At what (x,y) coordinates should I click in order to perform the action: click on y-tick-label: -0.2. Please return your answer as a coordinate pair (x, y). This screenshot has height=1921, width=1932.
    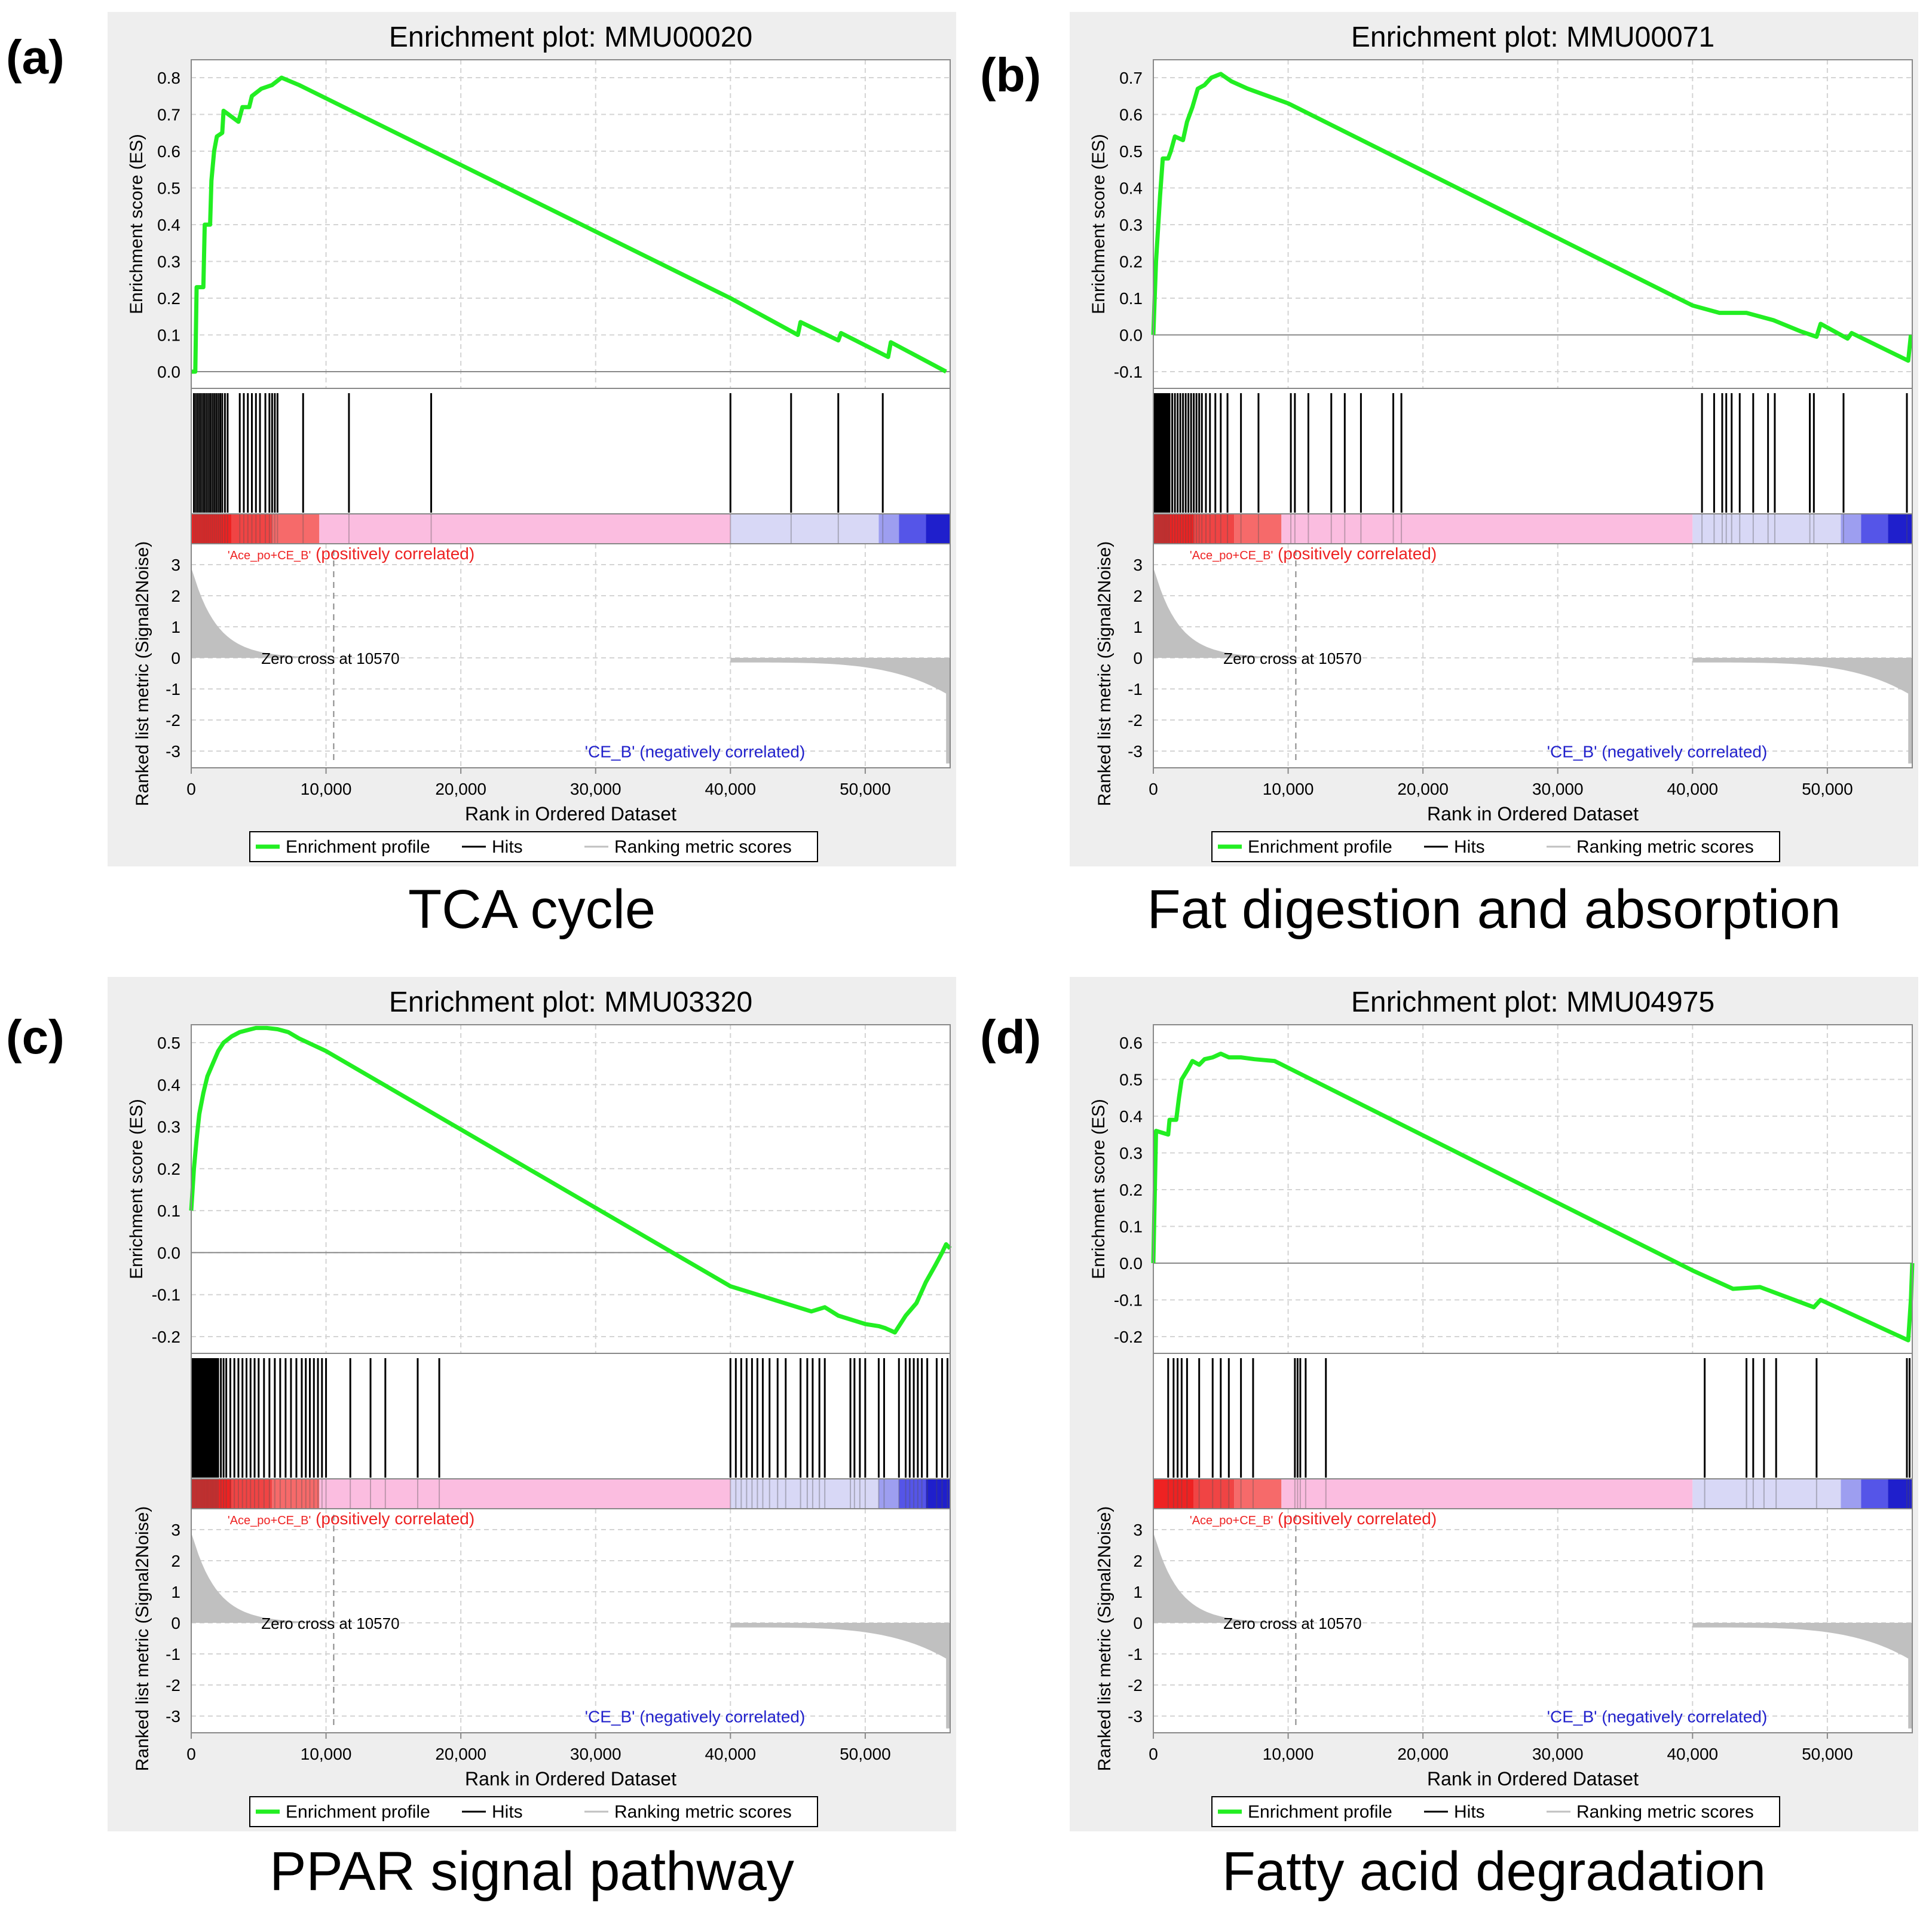
    Looking at the image, I should click on (1128, 1337).